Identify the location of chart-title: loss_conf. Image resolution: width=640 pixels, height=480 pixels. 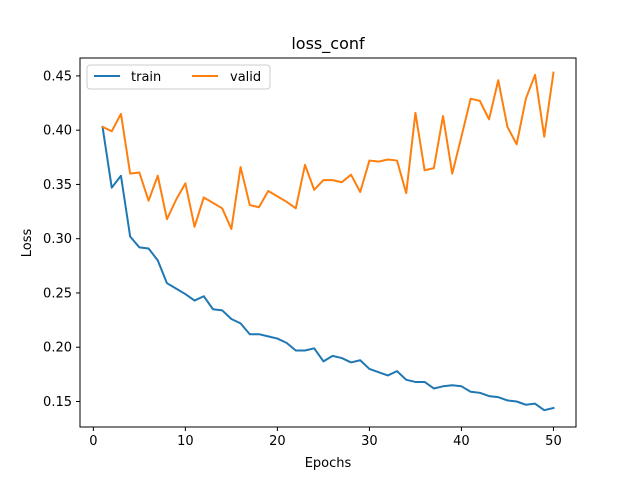
(328, 44).